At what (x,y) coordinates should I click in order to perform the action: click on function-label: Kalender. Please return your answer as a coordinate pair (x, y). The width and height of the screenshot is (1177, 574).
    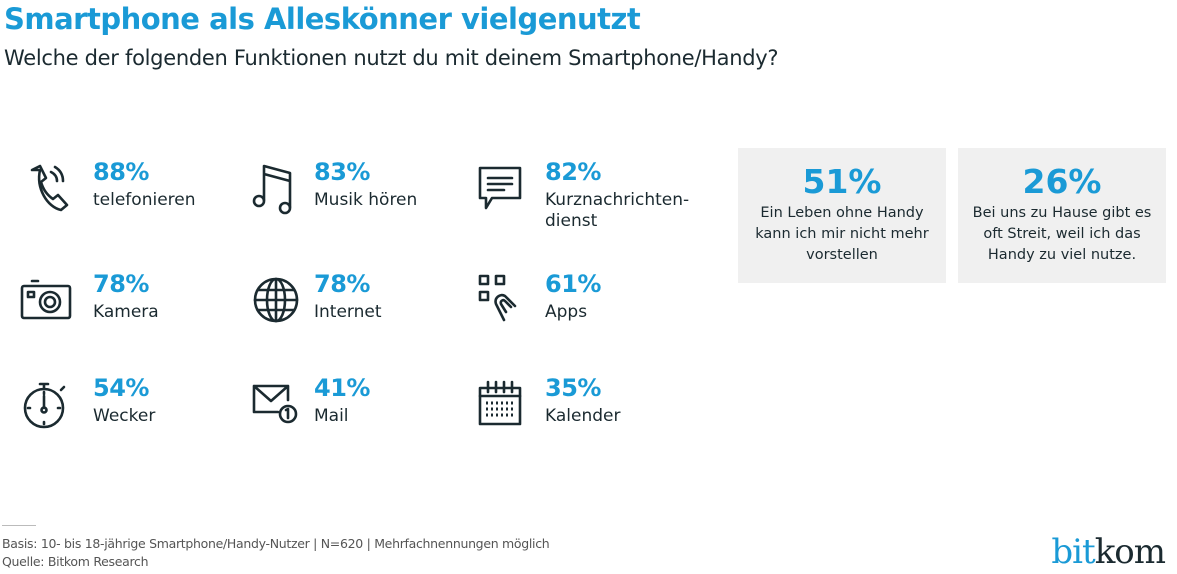
    Looking at the image, I should click on (583, 416).